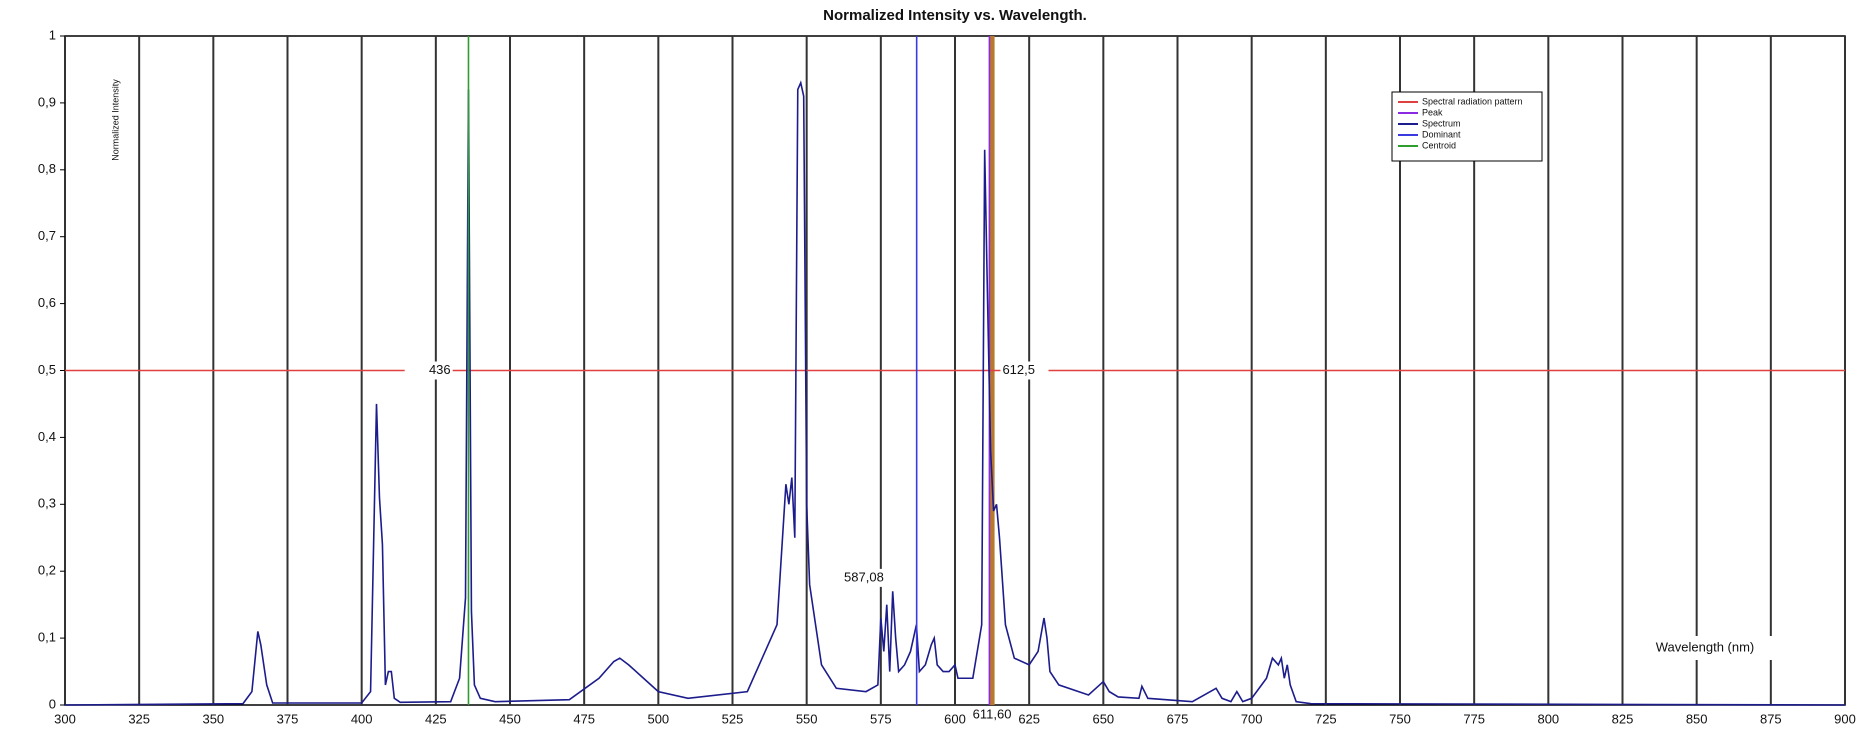 This screenshot has width=1866, height=732. I want to click on y-tick-label: 0, so click(52, 703).